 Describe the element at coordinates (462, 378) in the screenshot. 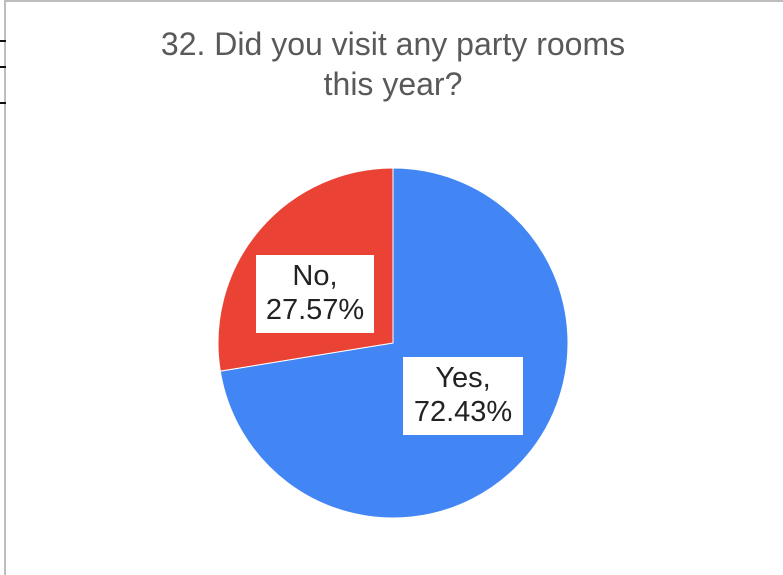

I see `data-label-category: Yes,` at that location.